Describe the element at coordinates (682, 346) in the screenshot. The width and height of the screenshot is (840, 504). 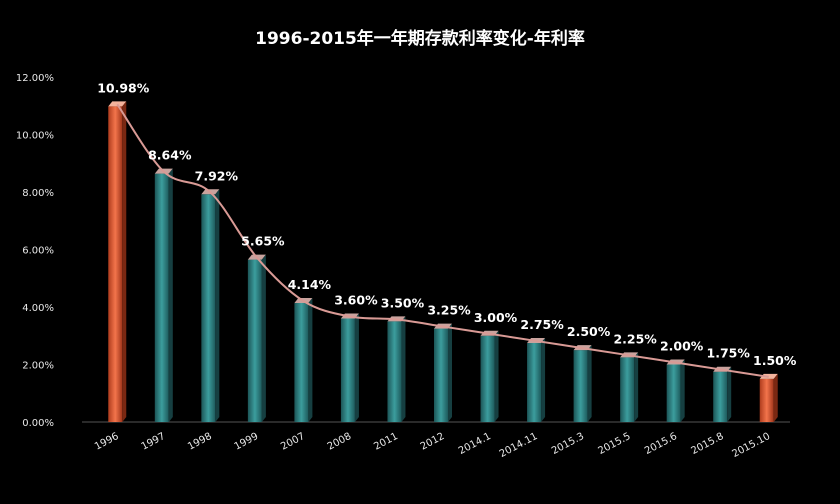
I see `data-label: 2.00%` at that location.